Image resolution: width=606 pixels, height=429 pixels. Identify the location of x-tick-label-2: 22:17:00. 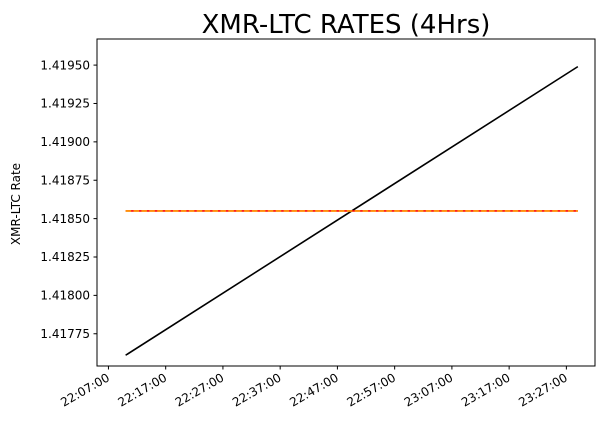
(143, 389).